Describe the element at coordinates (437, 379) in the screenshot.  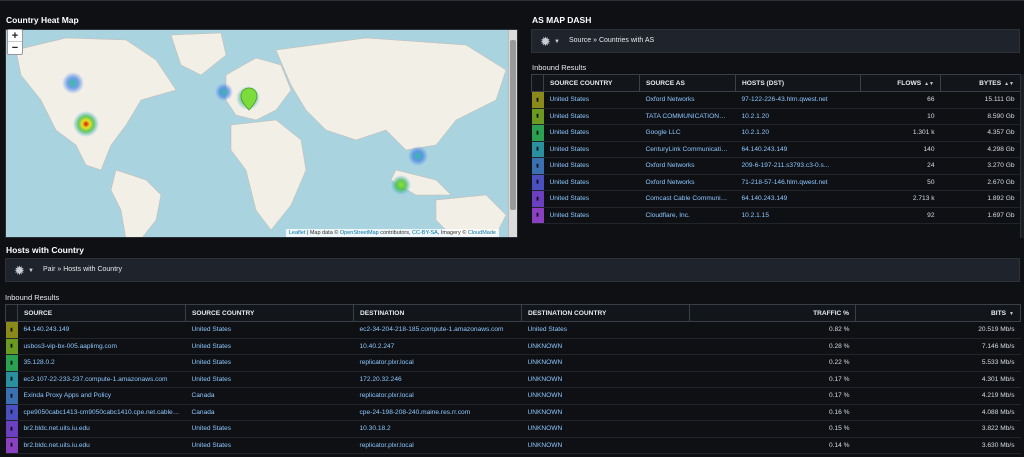
I see `destination-link: 172.20.32.246` at that location.